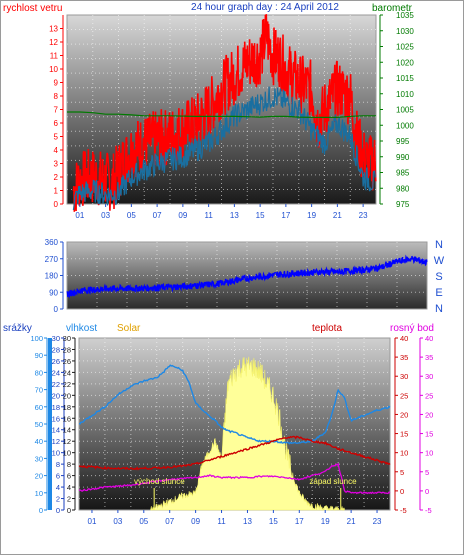 This screenshot has width=464, height=555. What do you see at coordinates (39, 458) in the screenshot?
I see `humidity-axis-tick-label: 30` at bounding box center [39, 458].